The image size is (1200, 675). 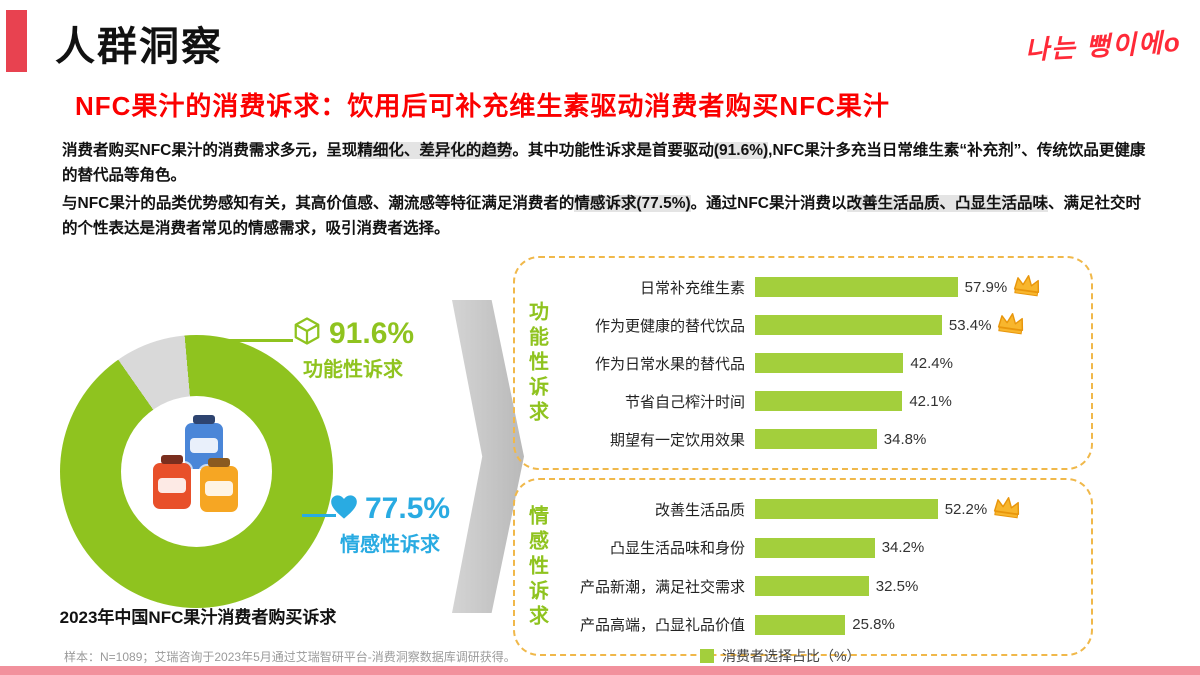 I want to click on intro-text-segment: 。其中功能性诉求是首要驱动, so click(x=613, y=150).